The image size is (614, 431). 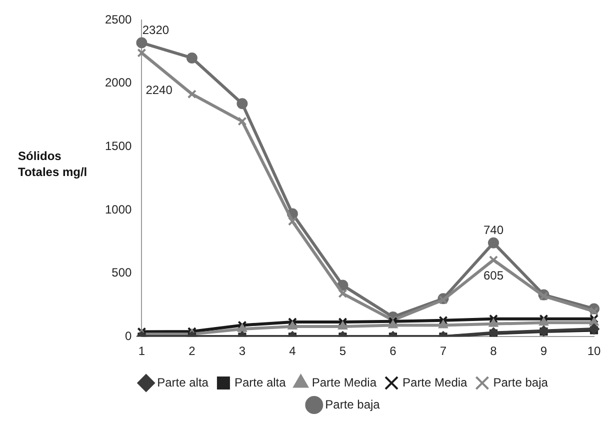 What do you see at coordinates (544, 351) in the screenshot?
I see `x-tick-label: 9` at bounding box center [544, 351].